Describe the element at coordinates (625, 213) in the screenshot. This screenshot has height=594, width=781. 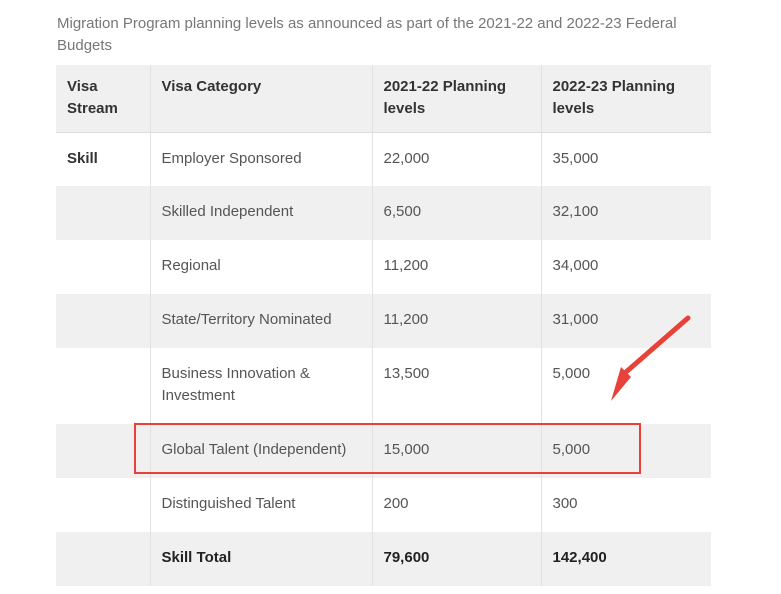
I see `cell-2022-23: 32,100` at that location.